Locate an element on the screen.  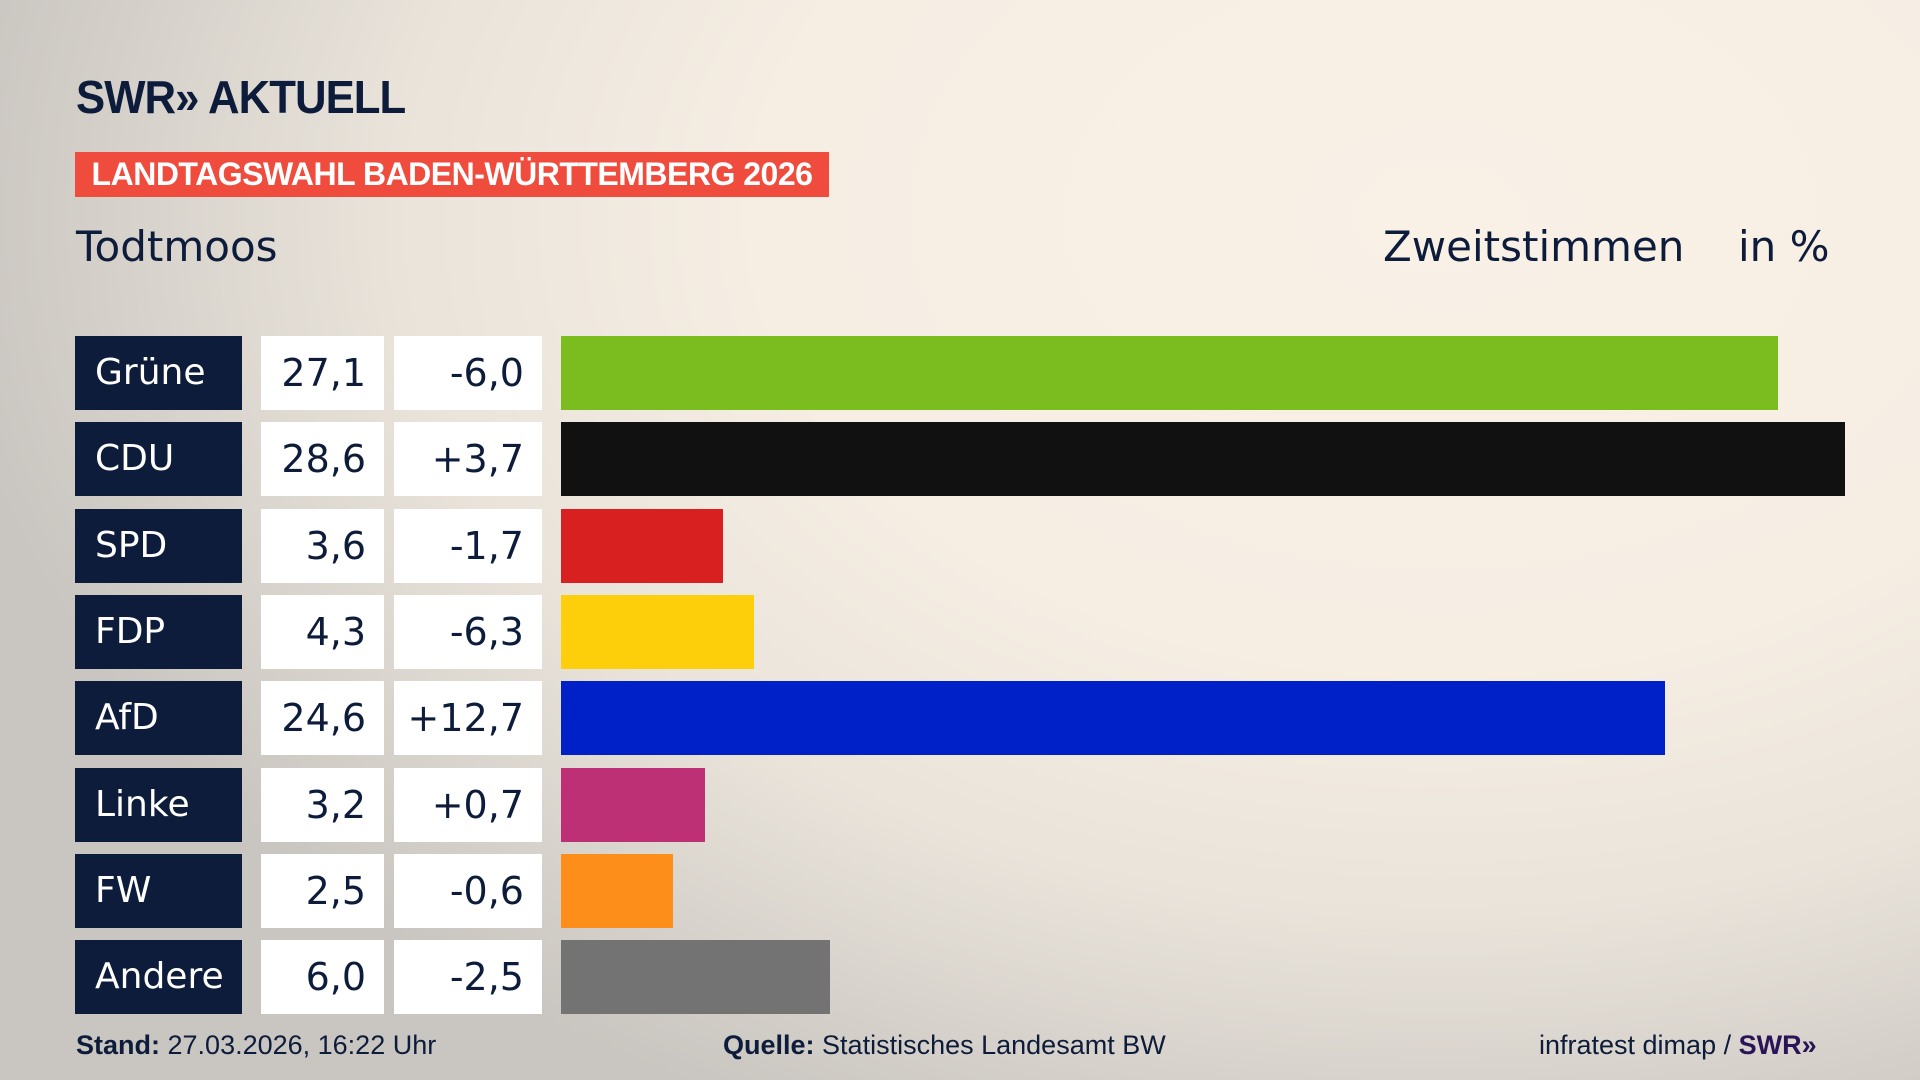
value-label: 24,6 is located at coordinates (322, 718).